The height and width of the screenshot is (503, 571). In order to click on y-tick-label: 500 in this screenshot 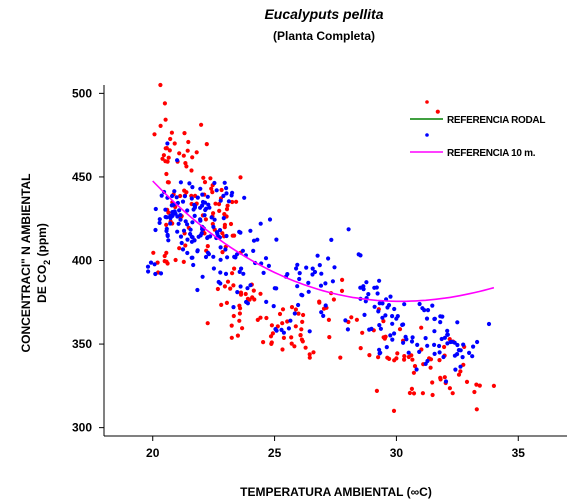, I will do `click(82, 93)`.